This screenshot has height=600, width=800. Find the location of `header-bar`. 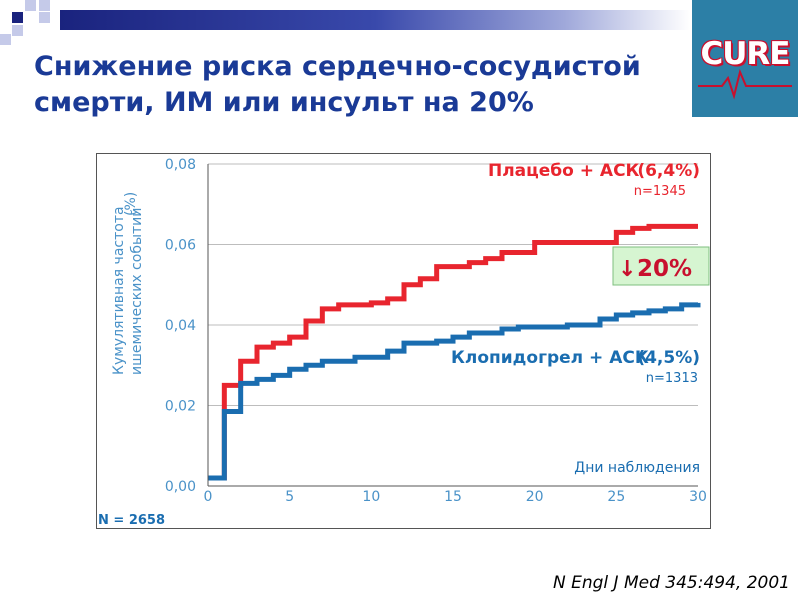

header-bar is located at coordinates (375, 20).